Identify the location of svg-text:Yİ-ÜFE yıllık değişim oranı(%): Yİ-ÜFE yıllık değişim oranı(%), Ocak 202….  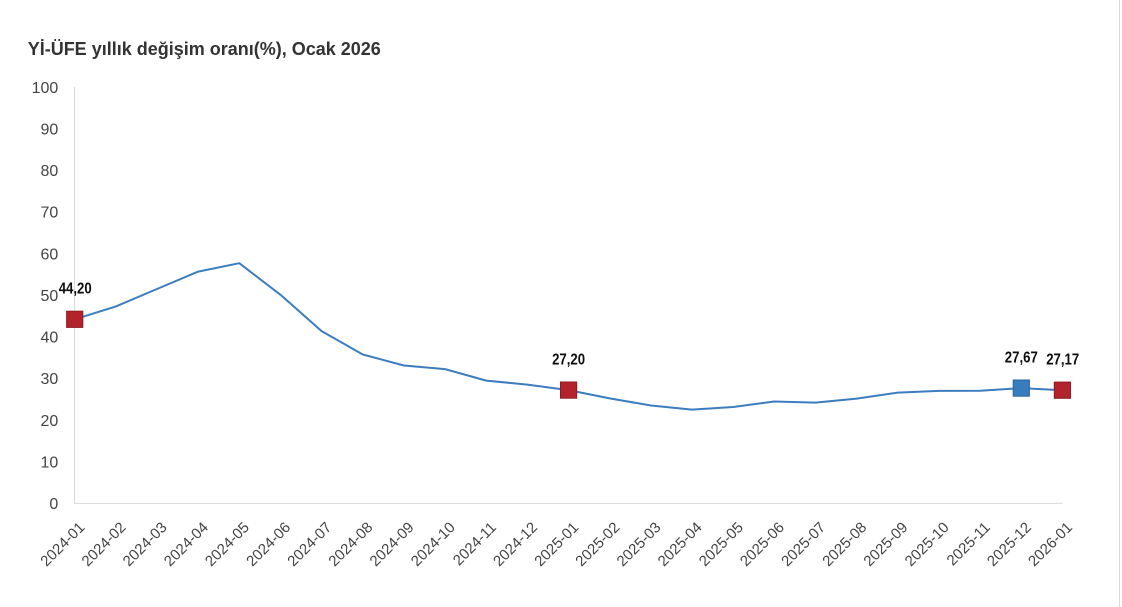
(204, 49).